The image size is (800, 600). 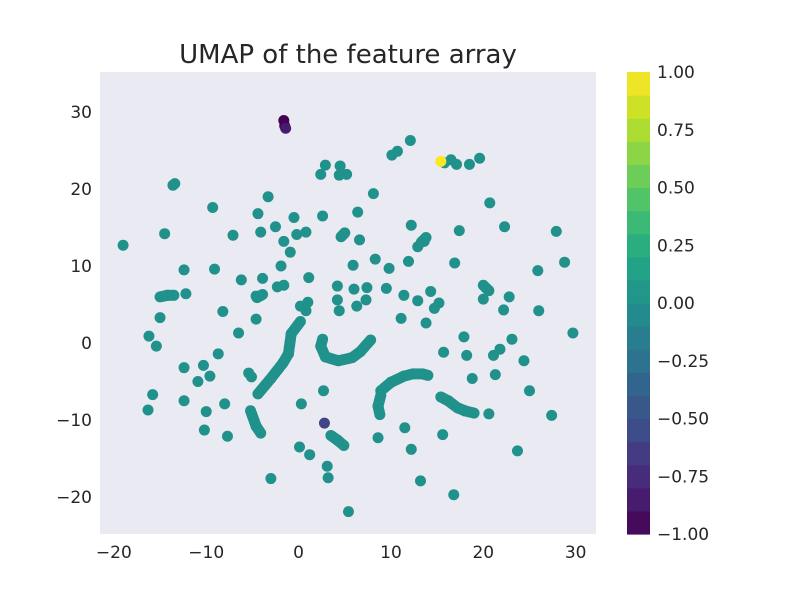 I want to click on y-tick-label: 0, so click(x=86, y=344).